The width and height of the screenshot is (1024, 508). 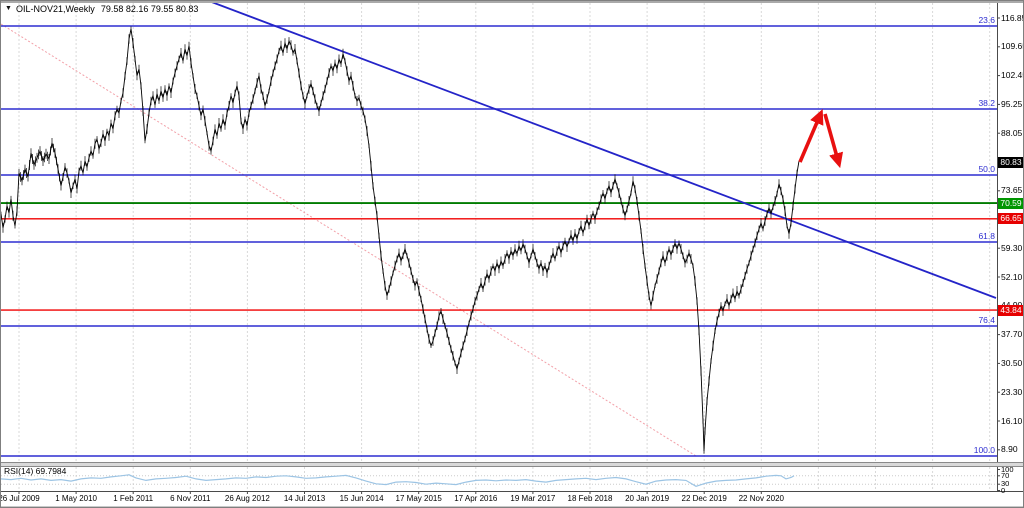 What do you see at coordinates (512, 491) in the screenshot?
I see `date-axis-border` at bounding box center [512, 491].